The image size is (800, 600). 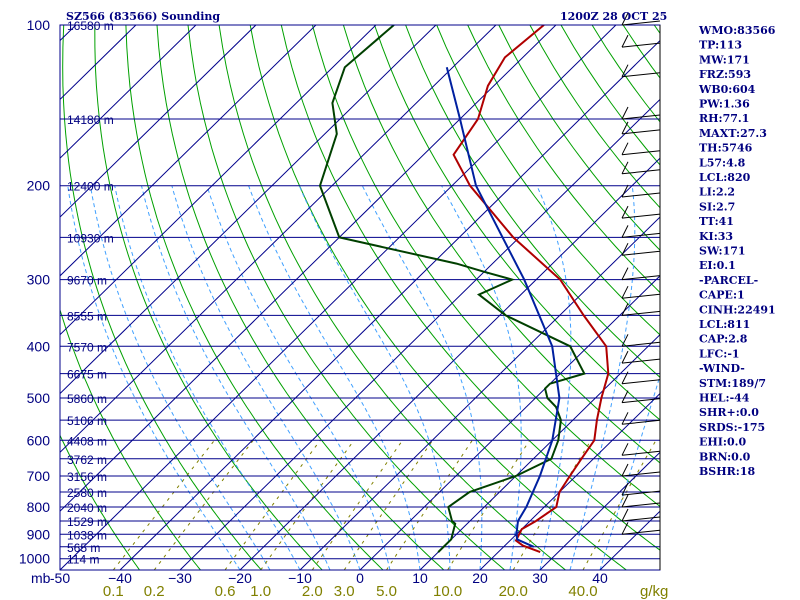 What do you see at coordinates (87, 493) in the screenshot?
I see `height-label: 2580 m` at bounding box center [87, 493].